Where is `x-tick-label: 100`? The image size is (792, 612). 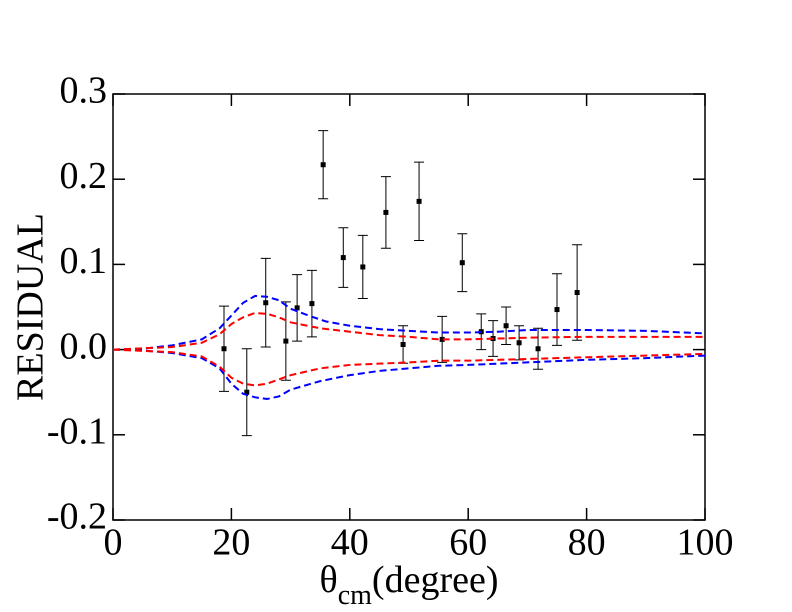
x-tick-label: 100 is located at coordinates (705, 543).